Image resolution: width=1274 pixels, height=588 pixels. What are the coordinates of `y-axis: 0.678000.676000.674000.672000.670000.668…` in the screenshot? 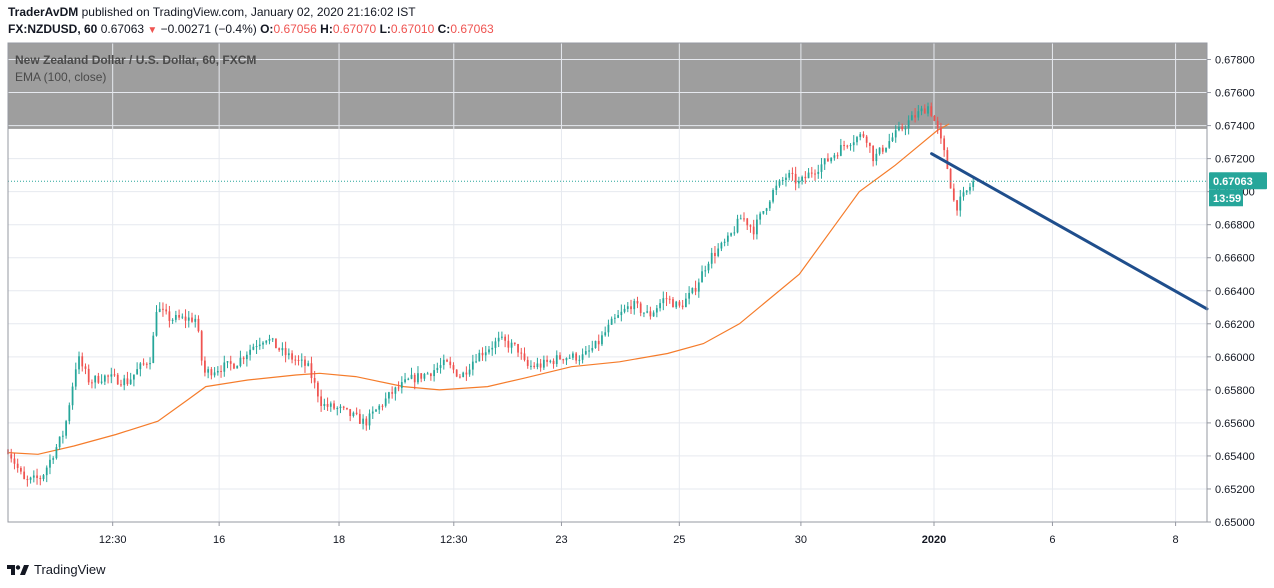 It's located at (1231, 292).